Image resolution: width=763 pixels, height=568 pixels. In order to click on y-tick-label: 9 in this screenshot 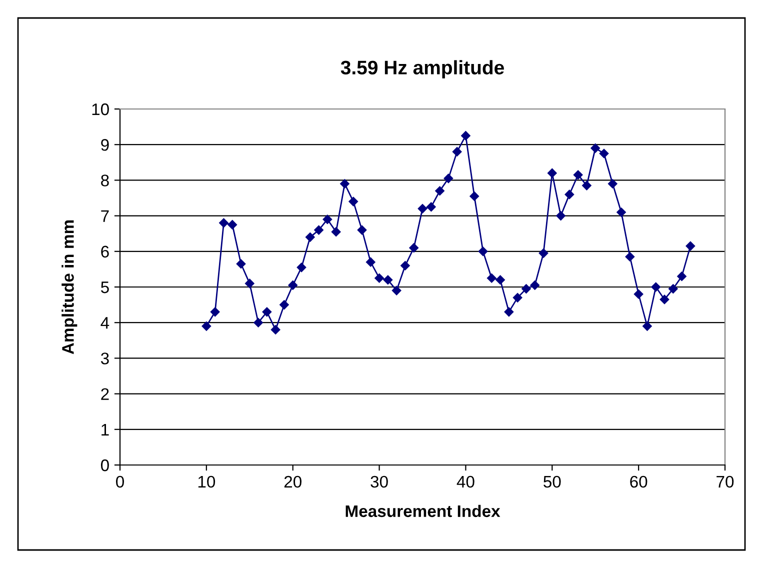, I will do `click(105, 145)`.